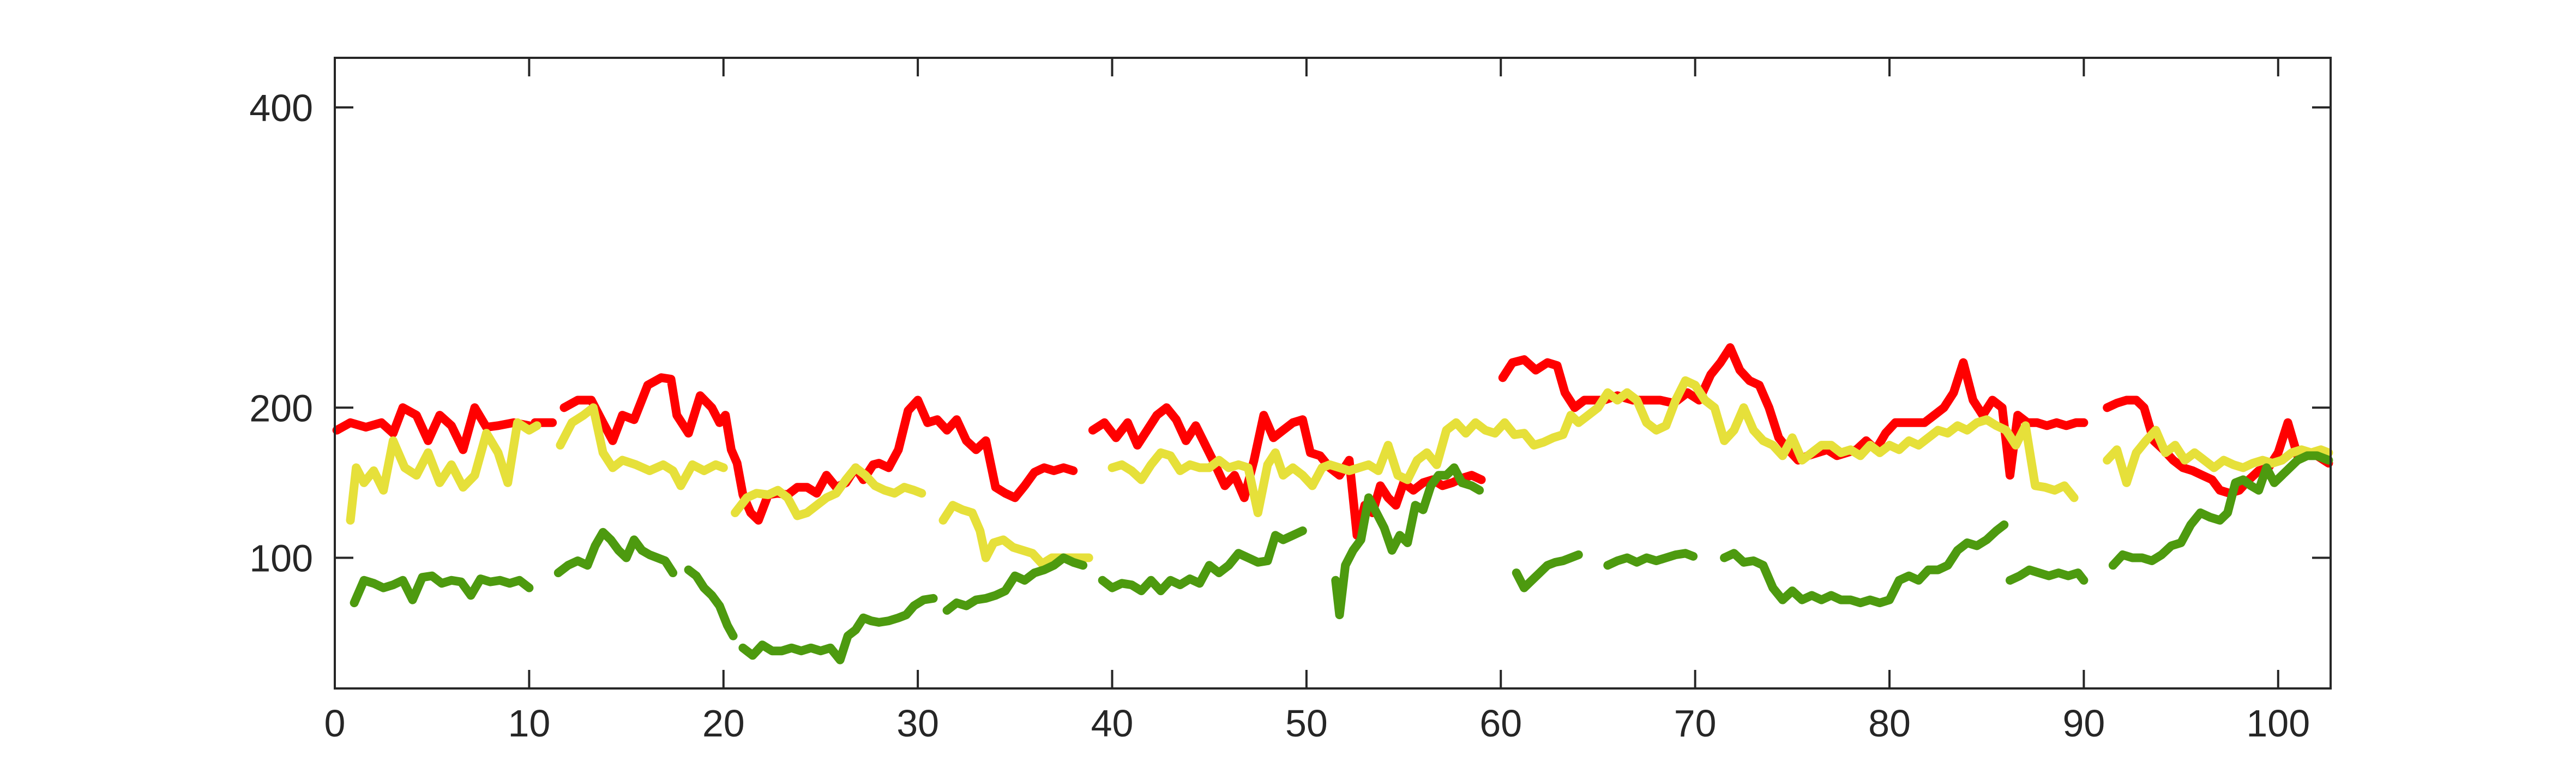  I want to click on x-tick-label: 70, so click(1695, 723).